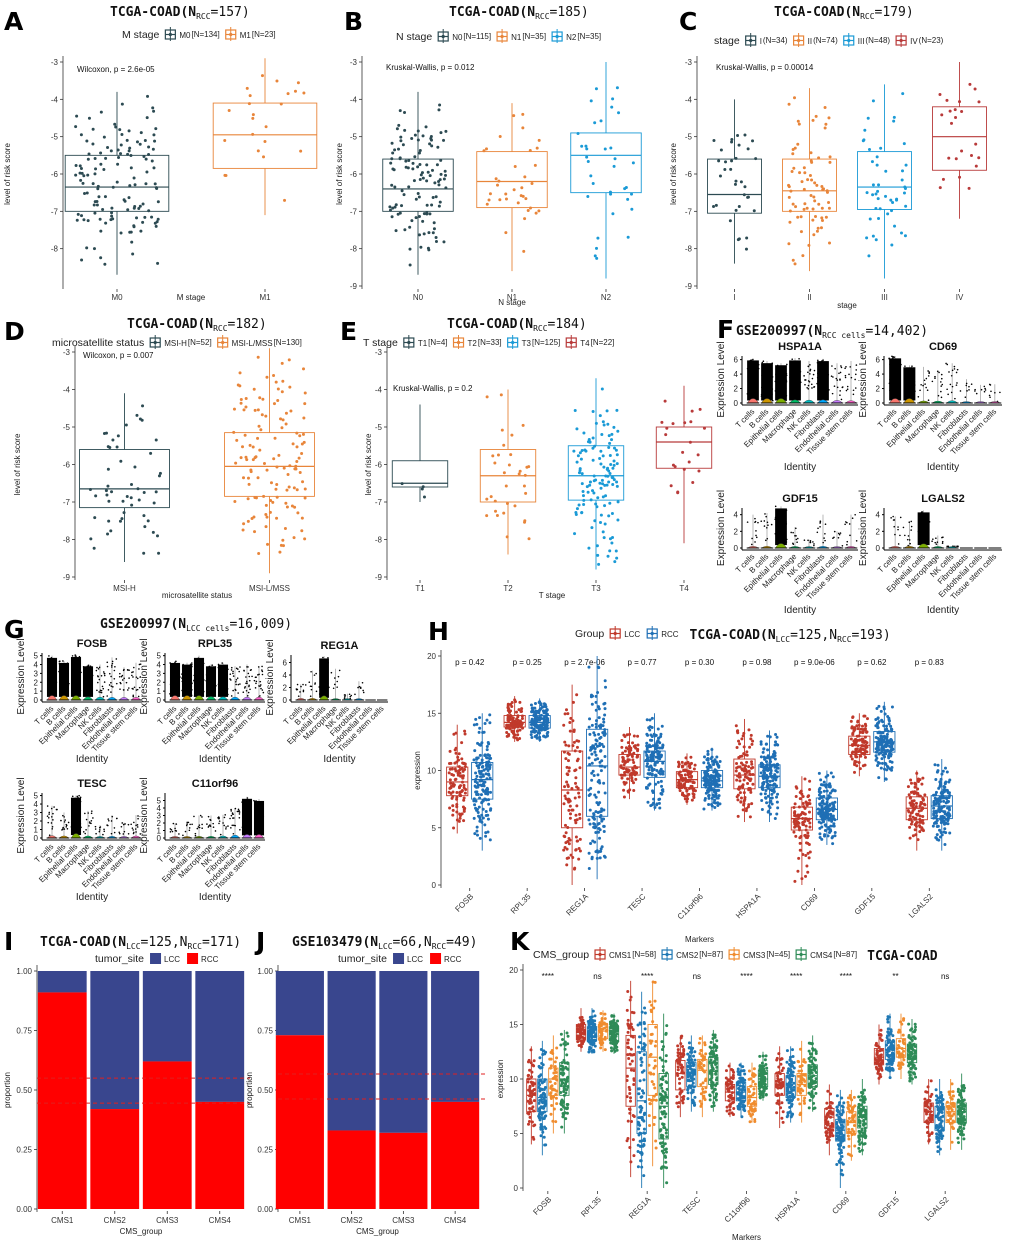  Describe the element at coordinates (92, 644) in the screenshot. I see `gene-title: FOSB` at that location.